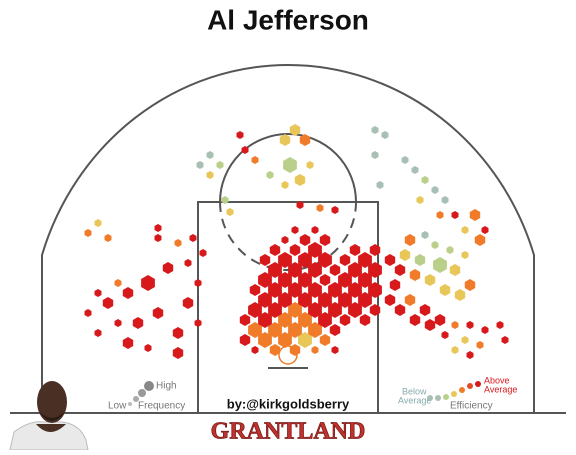  Describe the element at coordinates (52, 416) in the screenshot. I see `beard` at that location.